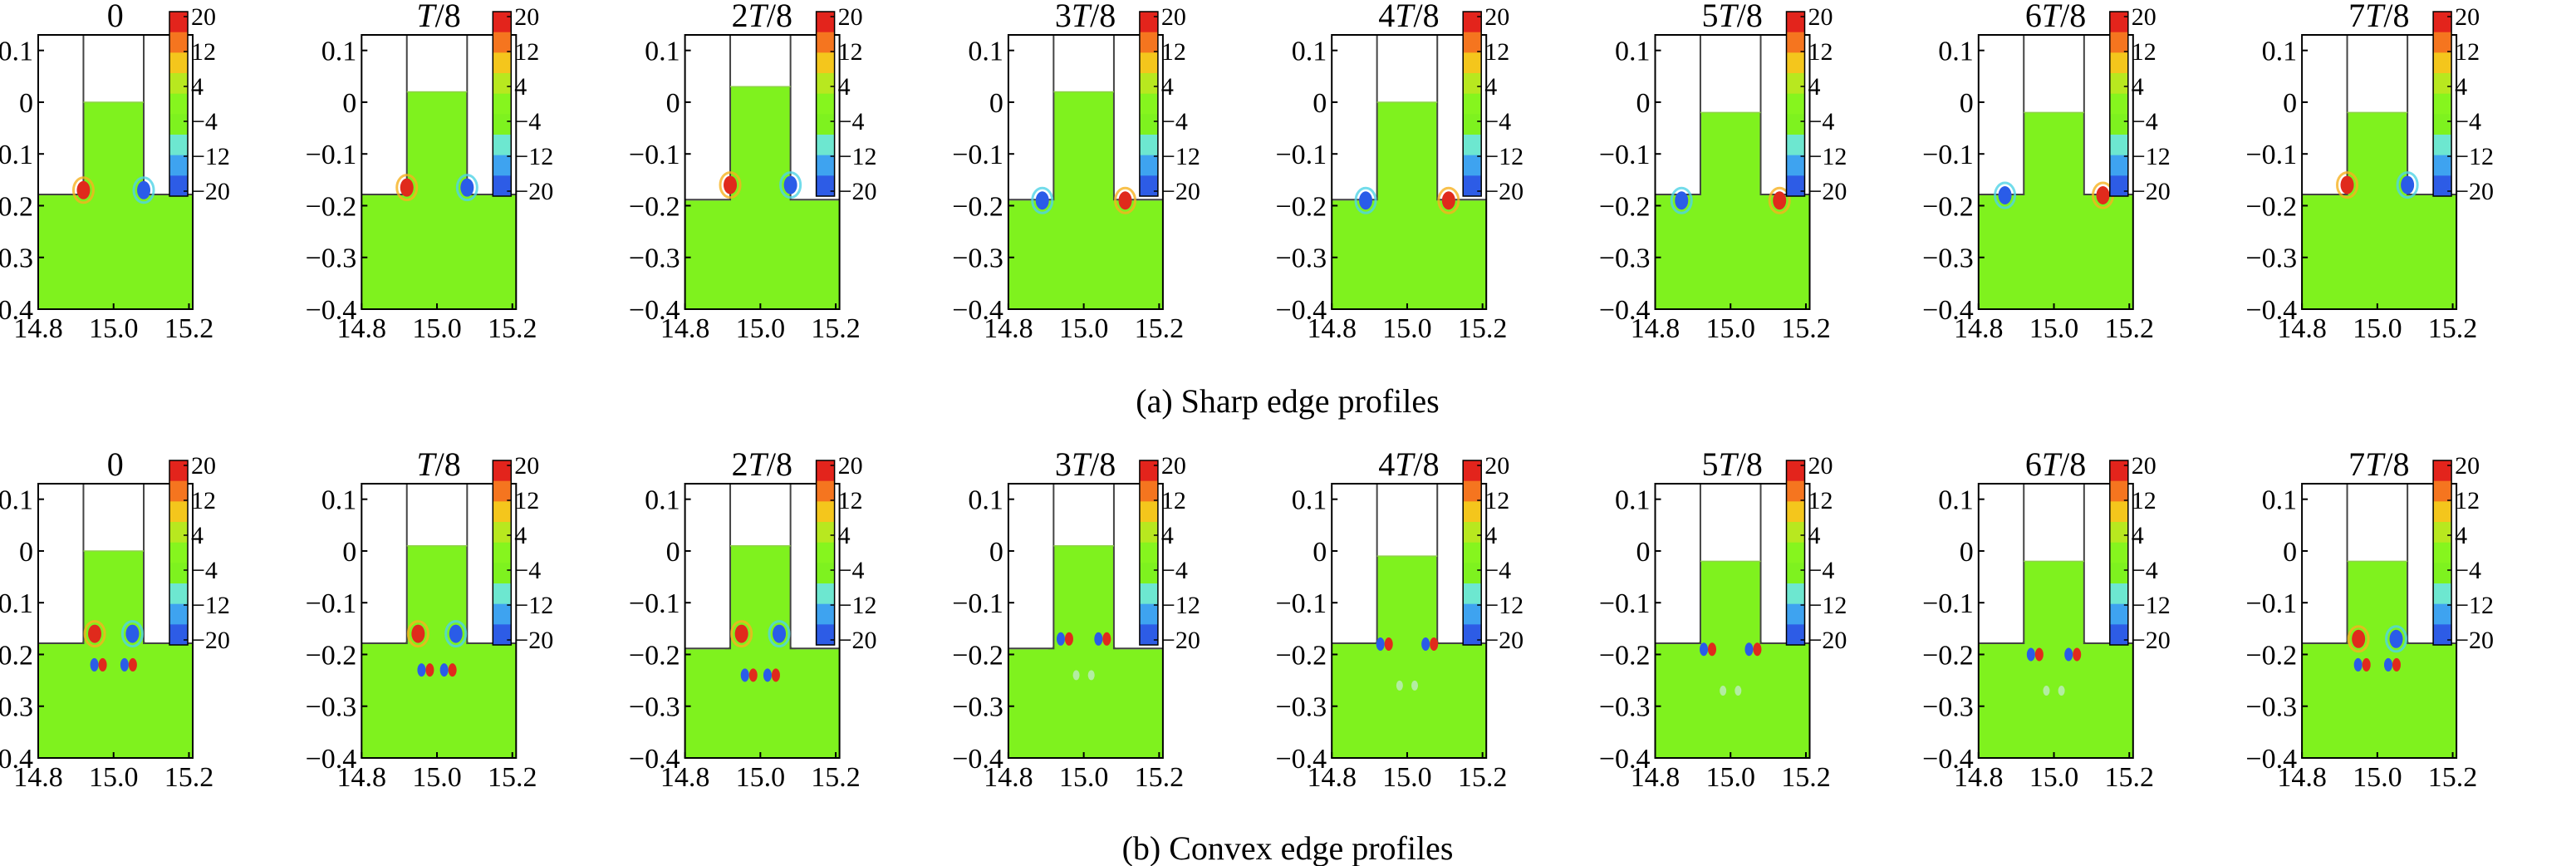 The image size is (2576, 866). What do you see at coordinates (2055, 17) in the screenshot?
I see `frame-title: 6T/8` at bounding box center [2055, 17].